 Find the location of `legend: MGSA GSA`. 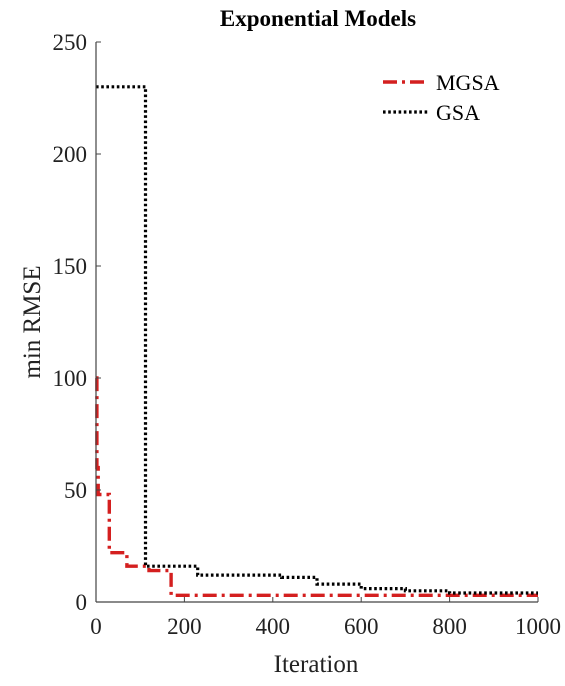

legend: MGSA GSA is located at coordinates (441, 97).